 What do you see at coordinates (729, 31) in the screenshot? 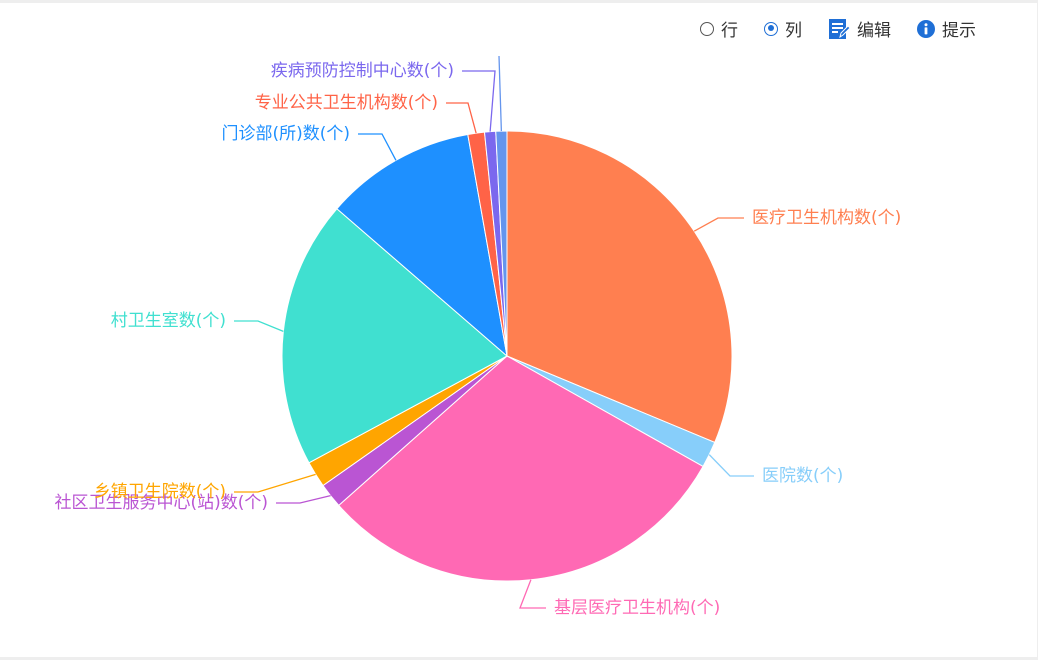
I see `row-radio-label: 行` at bounding box center [729, 31].